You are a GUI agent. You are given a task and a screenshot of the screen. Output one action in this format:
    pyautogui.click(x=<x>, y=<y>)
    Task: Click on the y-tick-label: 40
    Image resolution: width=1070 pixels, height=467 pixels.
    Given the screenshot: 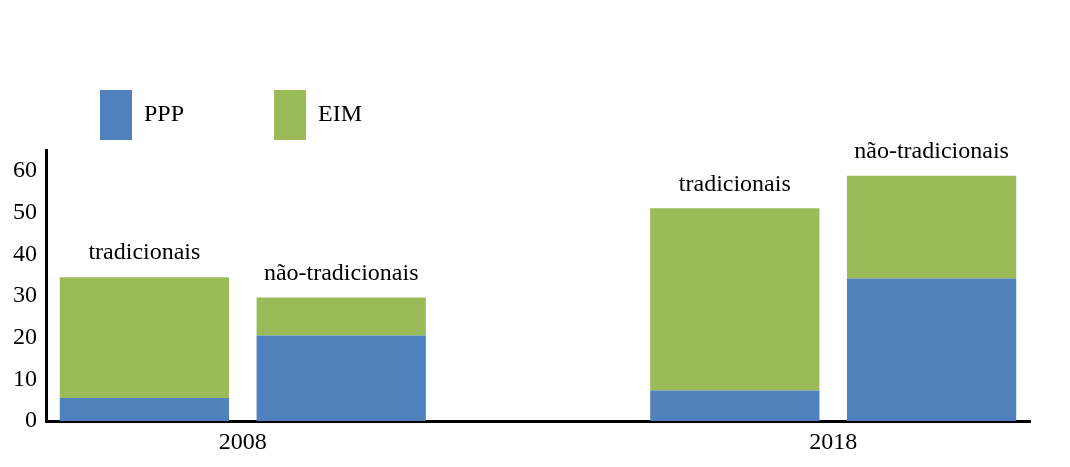 What is the action you would take?
    pyautogui.click(x=25, y=252)
    